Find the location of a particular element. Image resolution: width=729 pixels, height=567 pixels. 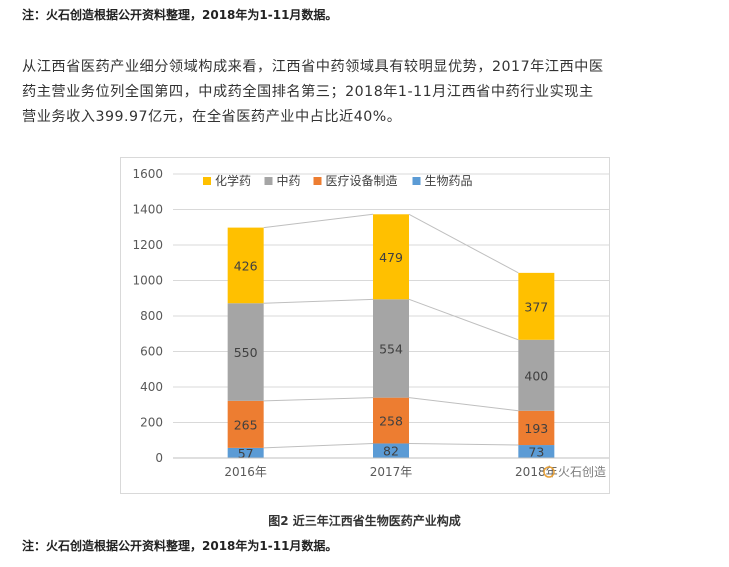

y-tick-label: 1400 is located at coordinates (147, 210).